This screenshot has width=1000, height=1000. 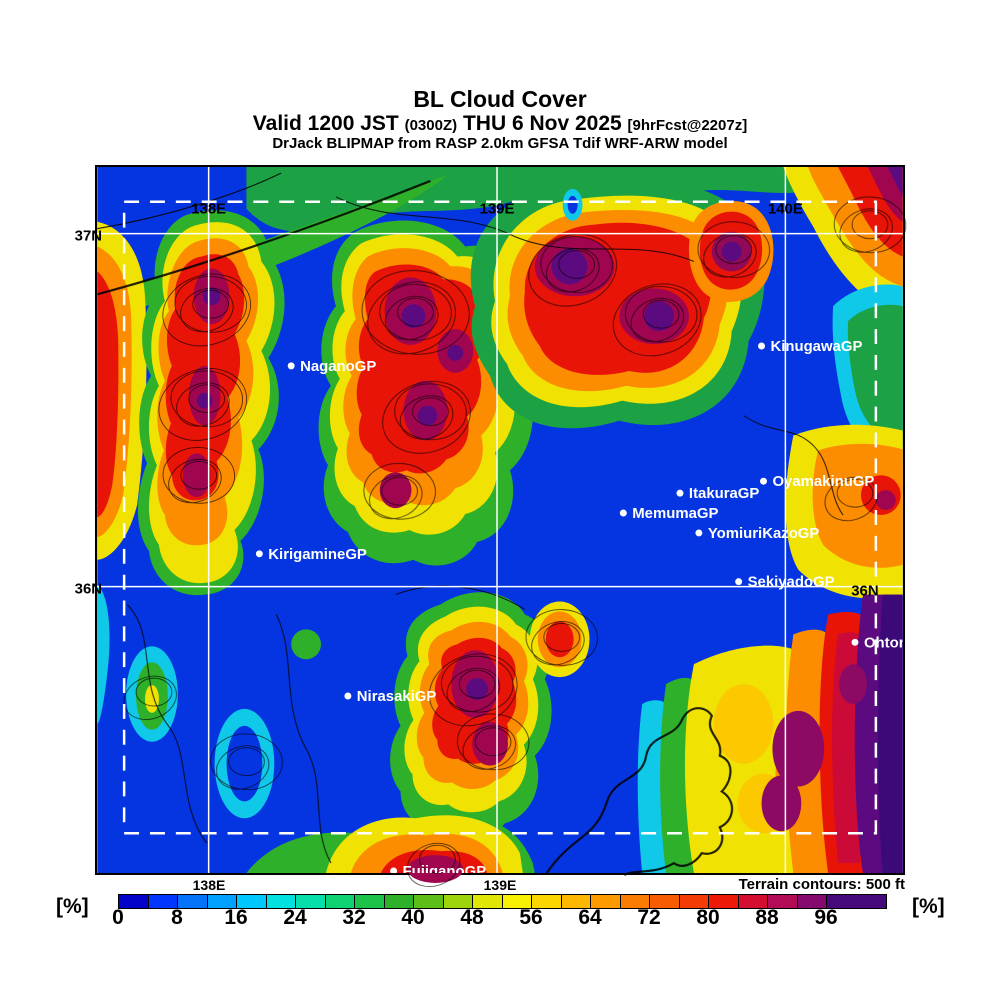 What do you see at coordinates (500, 918) in the screenshot?
I see `colorbar-ticks: 0 8 16 24 32 40 48 56 64 72 80 88 96` at bounding box center [500, 918].